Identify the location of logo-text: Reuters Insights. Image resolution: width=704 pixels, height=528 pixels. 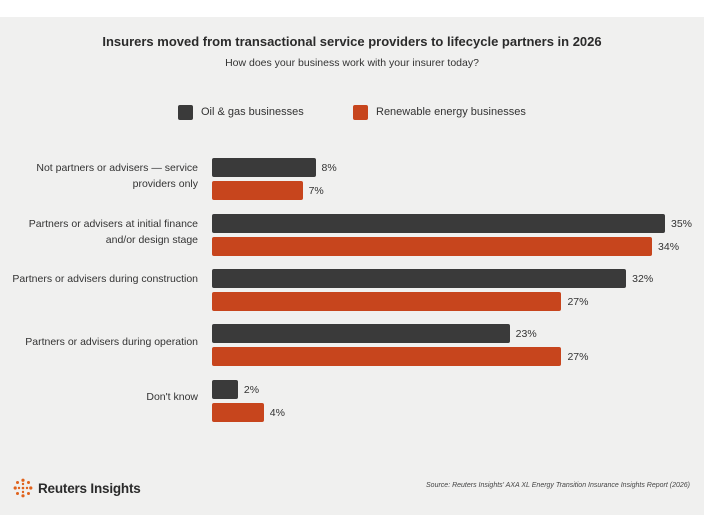
(89, 488).